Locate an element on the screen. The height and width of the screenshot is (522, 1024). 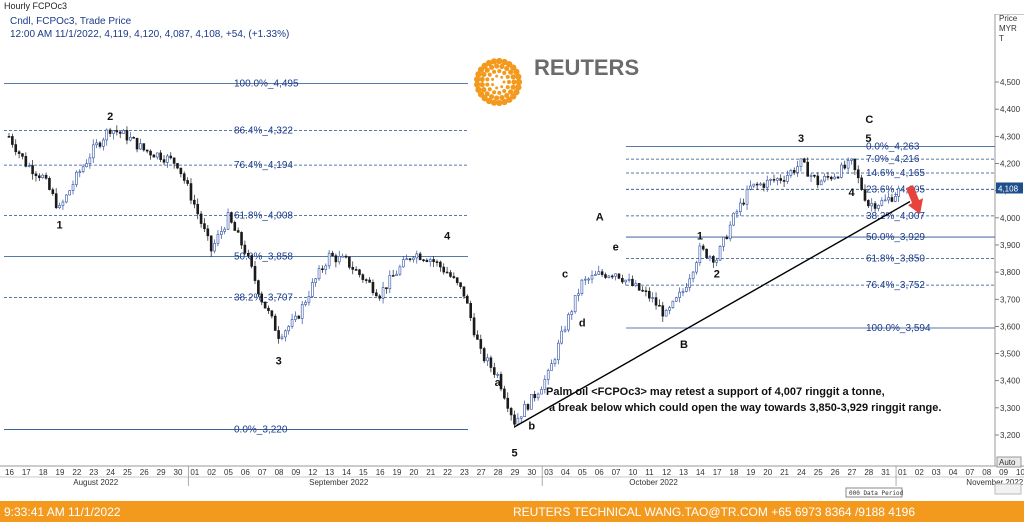
x-month-label: August 2022 is located at coordinates (95, 482).